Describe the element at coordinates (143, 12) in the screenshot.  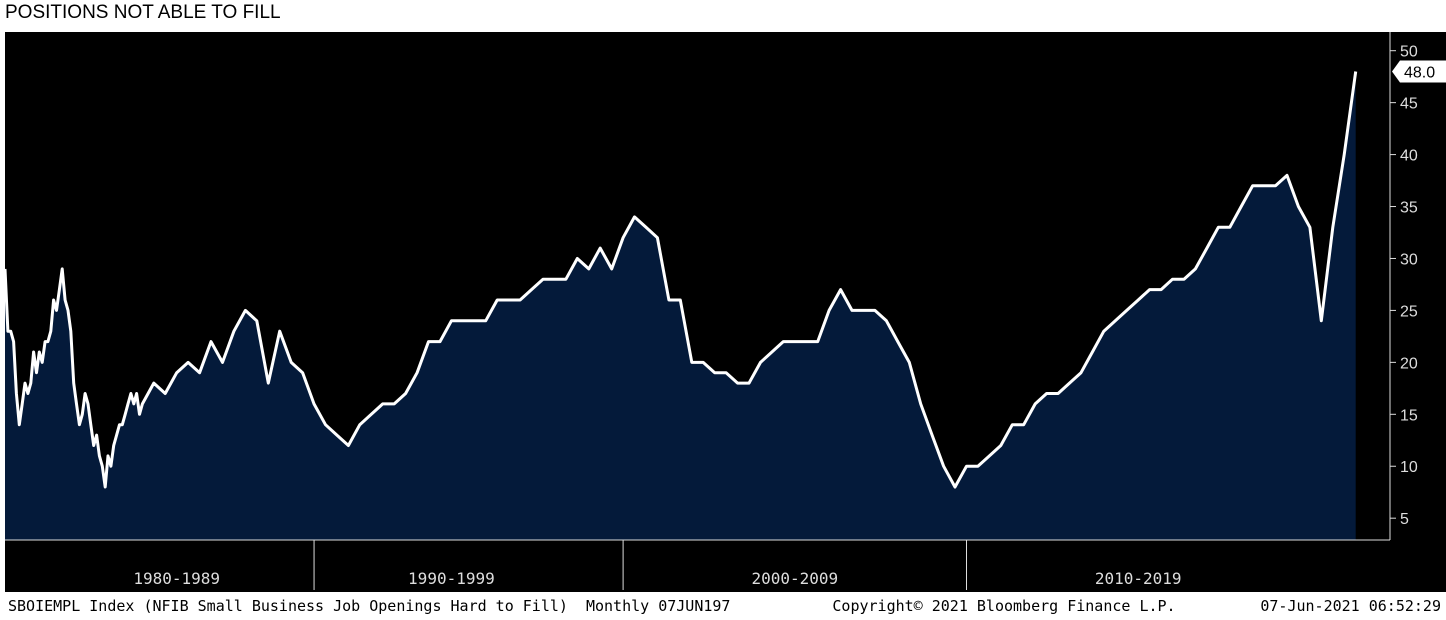
I see `chart-title: POSITIONS NOT ABLE TO FILL` at that location.